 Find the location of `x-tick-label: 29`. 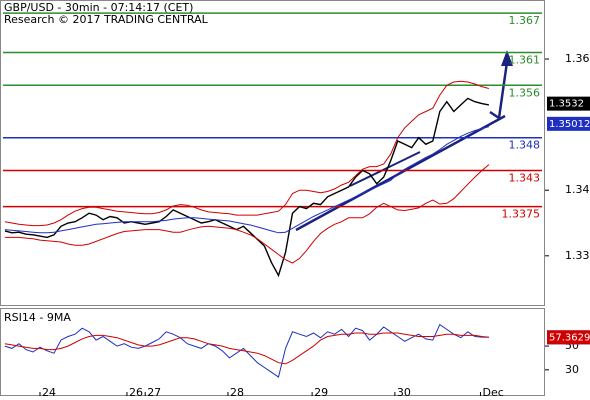

x-tick-label: 29 is located at coordinates (321, 392).